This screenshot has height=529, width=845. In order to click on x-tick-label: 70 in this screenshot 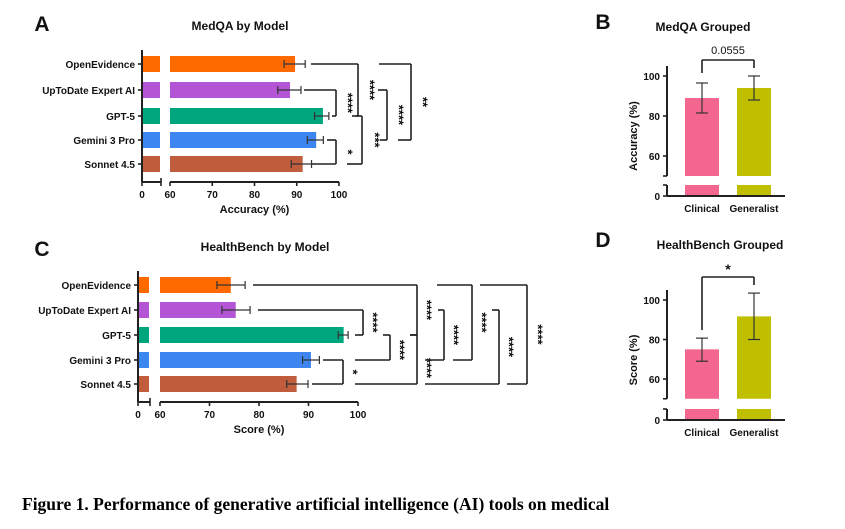, I will do `click(213, 195)`.